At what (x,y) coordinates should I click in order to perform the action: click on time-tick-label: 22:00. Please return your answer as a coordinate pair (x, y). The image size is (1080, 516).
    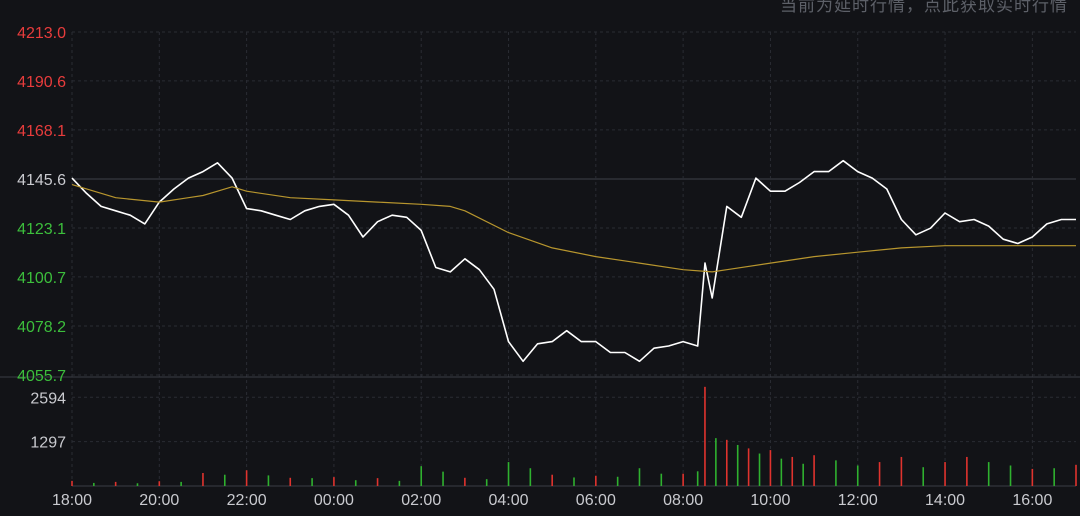
    Looking at the image, I should click on (247, 500).